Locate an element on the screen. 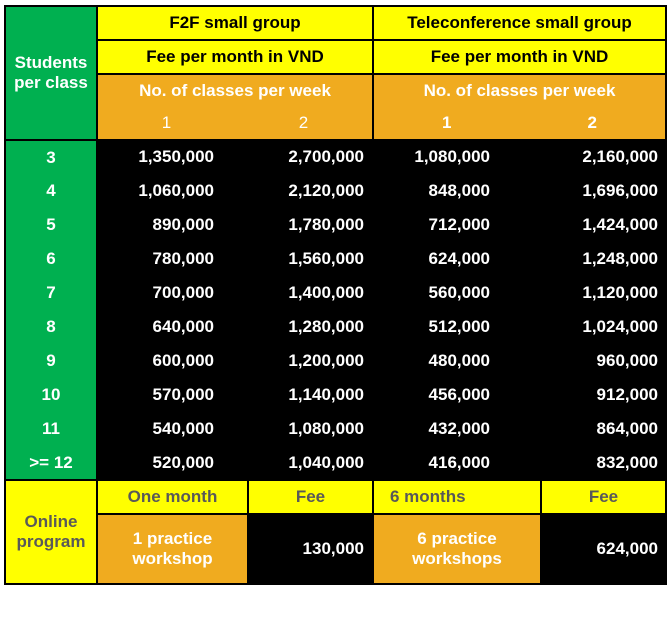 This screenshot has height=618, width=669. table-row: 6 780,000 1,560,000 624,000 1,248,000 is located at coordinates (335, 259).